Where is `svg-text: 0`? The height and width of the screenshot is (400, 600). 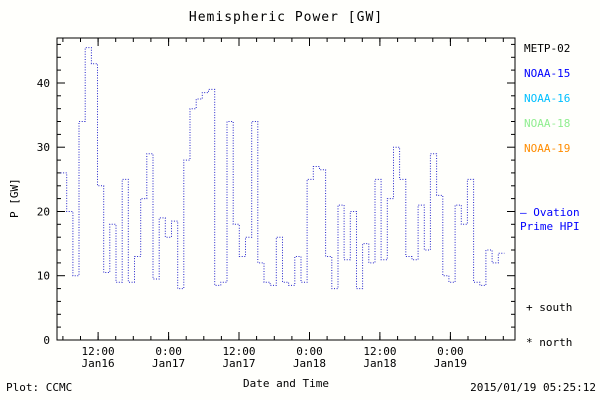
svg-text: 0 is located at coordinates (46, 340).